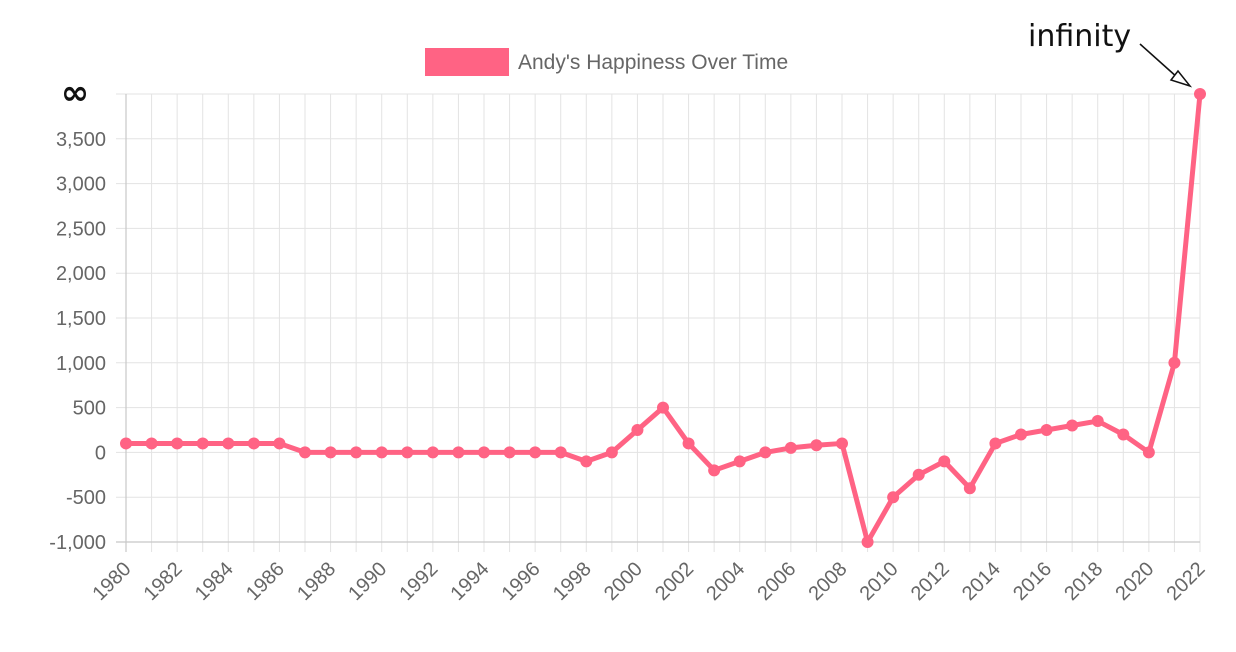  Describe the element at coordinates (81, 140) in the screenshot. I see `y-tick-label: 3,500` at that location.